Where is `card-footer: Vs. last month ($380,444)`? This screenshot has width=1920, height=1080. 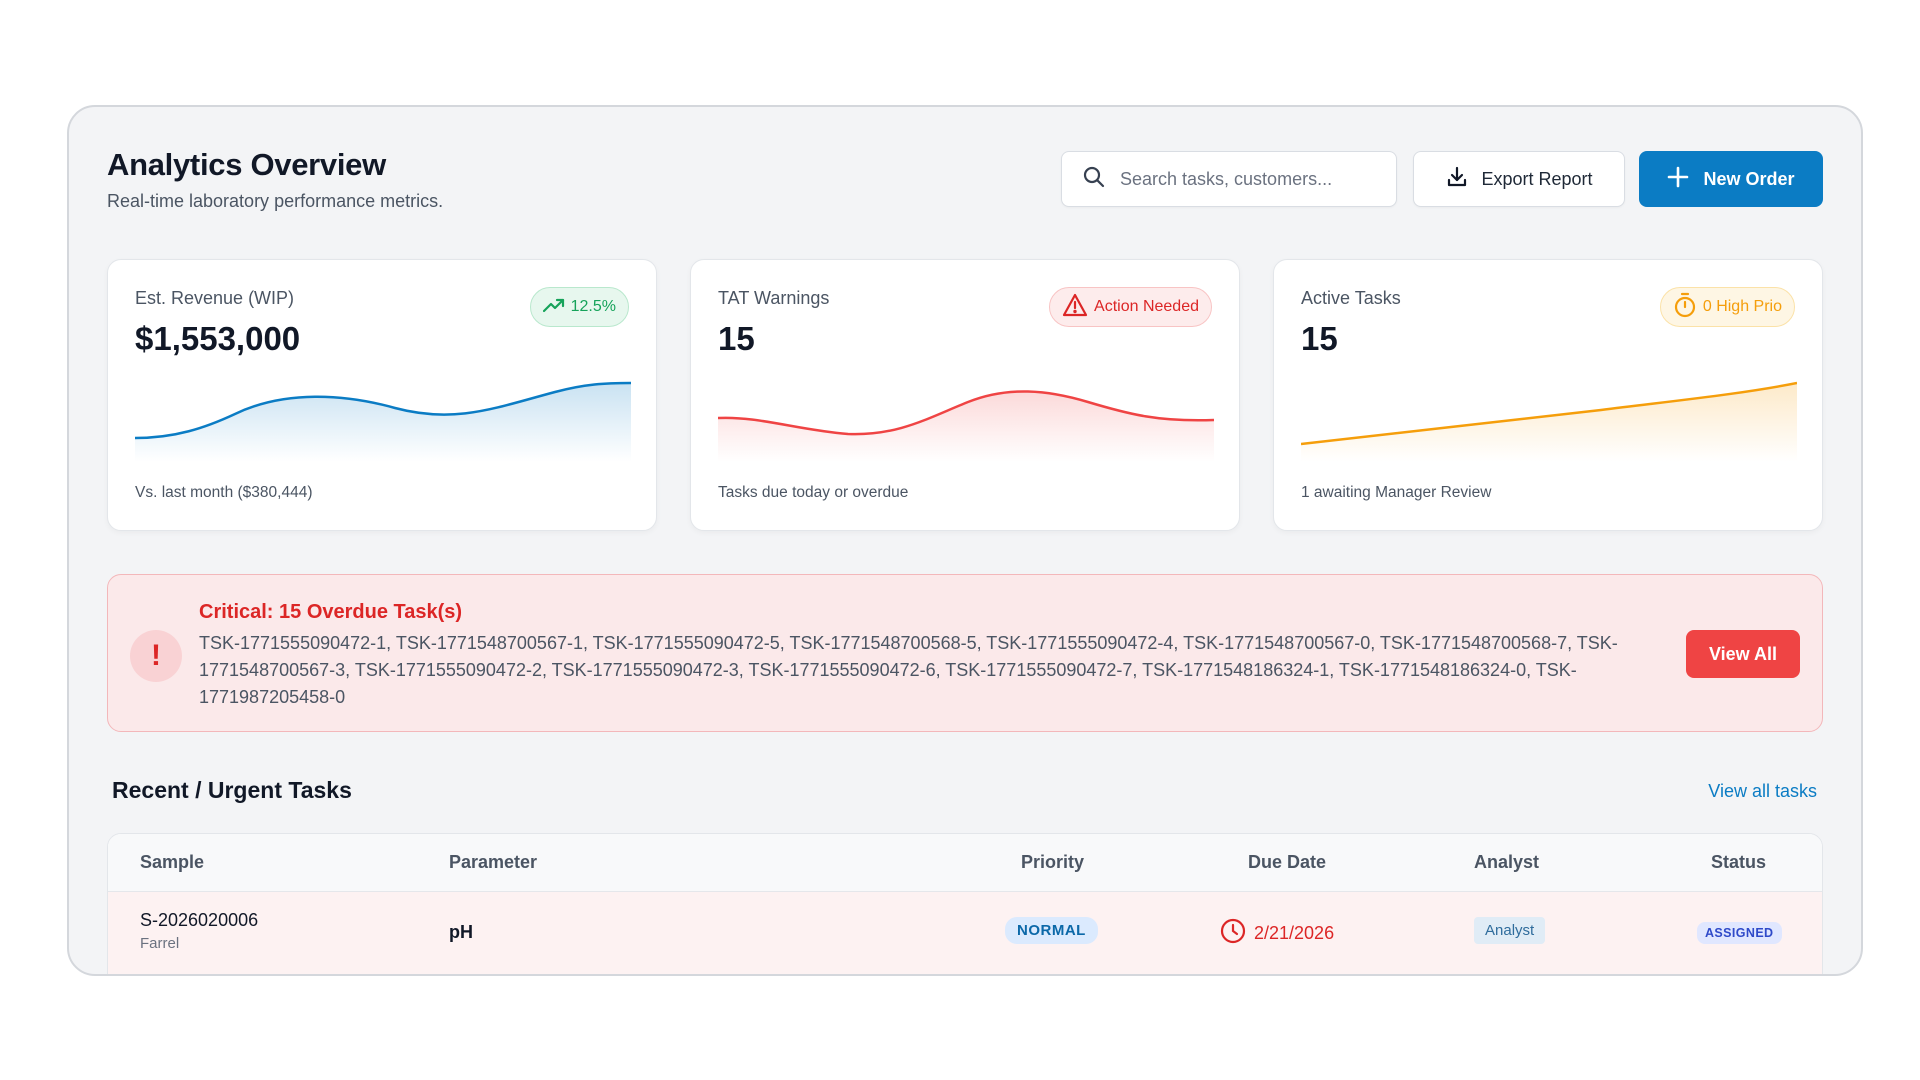
card-footer: Vs. last month ($380,444) is located at coordinates (224, 492).